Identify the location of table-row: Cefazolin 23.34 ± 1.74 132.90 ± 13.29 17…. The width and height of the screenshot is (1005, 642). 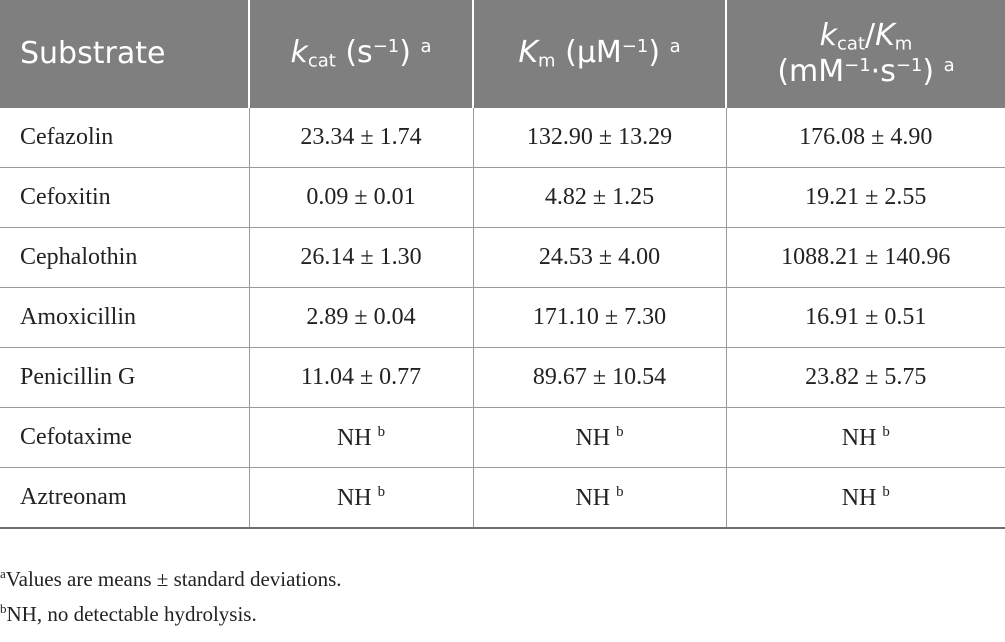
(502, 138).